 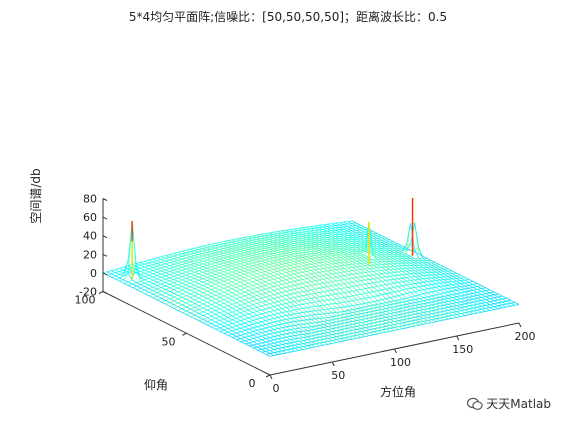 What do you see at coordinates (338, 375) in the screenshot?
I see `x-tick-label: 50` at bounding box center [338, 375].